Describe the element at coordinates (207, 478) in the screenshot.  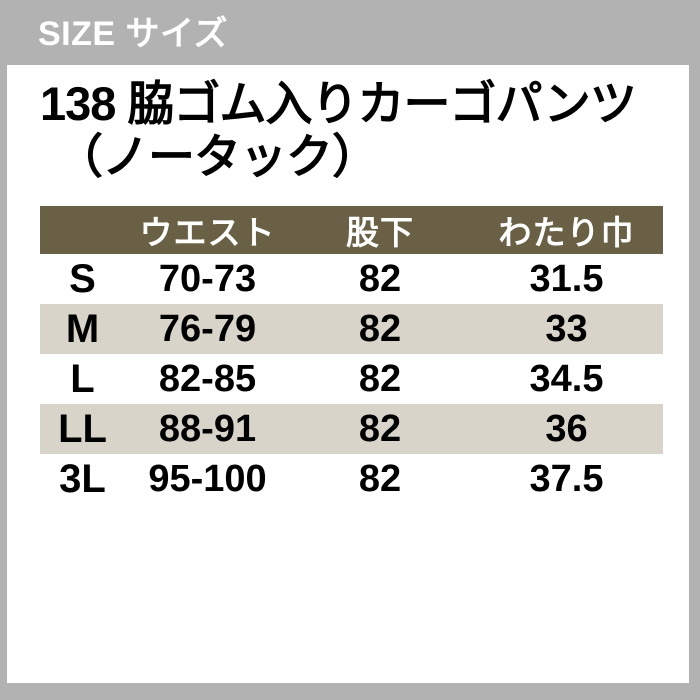
I see `waist-cell: 95-100` at that location.